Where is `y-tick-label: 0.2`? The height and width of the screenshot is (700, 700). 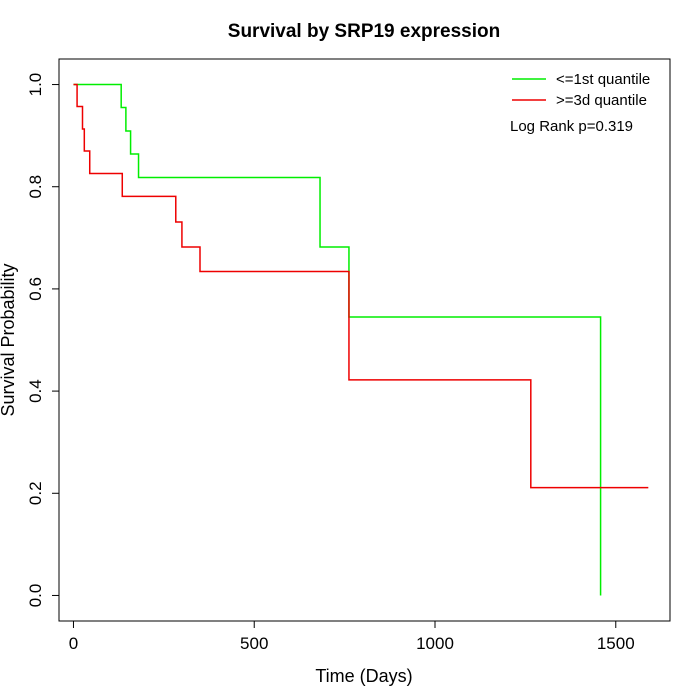
y-tick-label: 0.2 is located at coordinates (35, 493).